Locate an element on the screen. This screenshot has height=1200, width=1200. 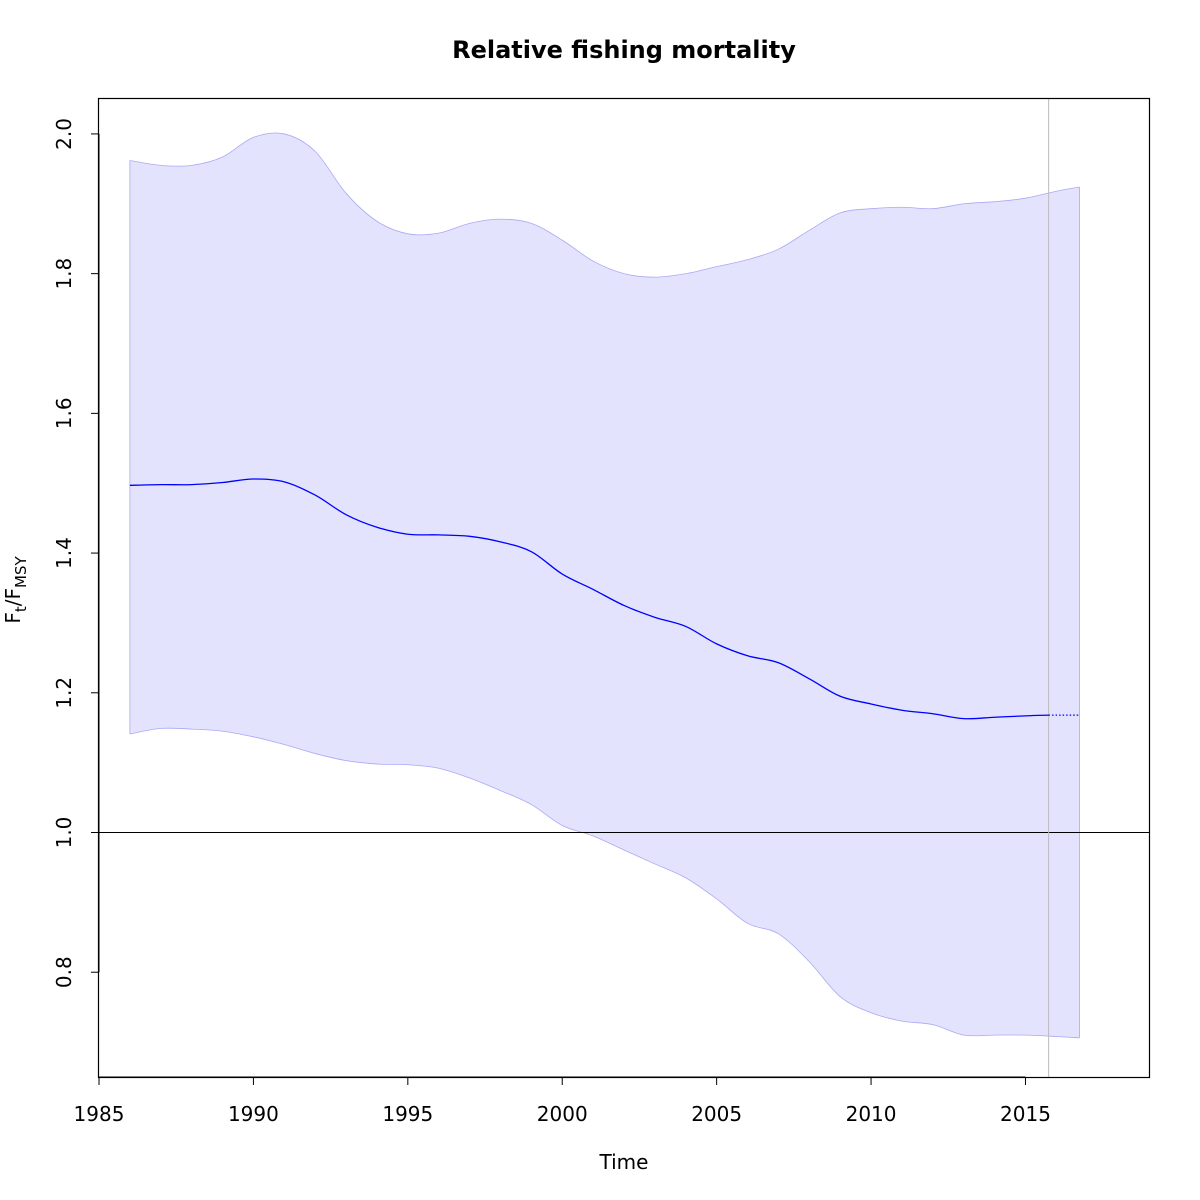
y-label-sub1: t is located at coordinates (21, 609).